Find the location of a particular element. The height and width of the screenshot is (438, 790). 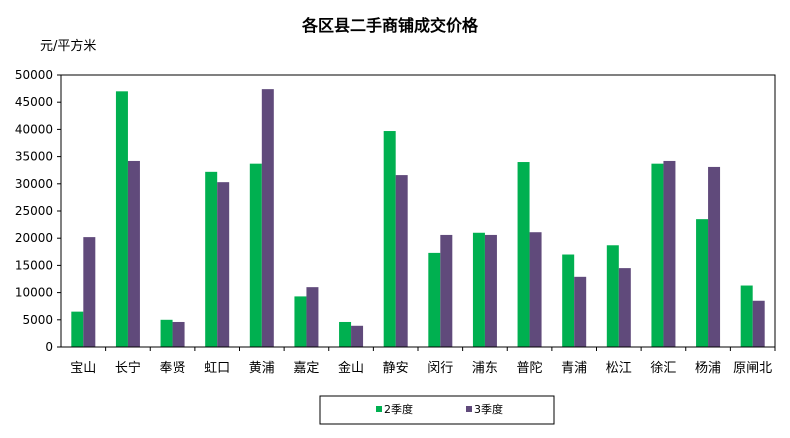

x-category-label: 杨浦 is located at coordinates (708, 368).